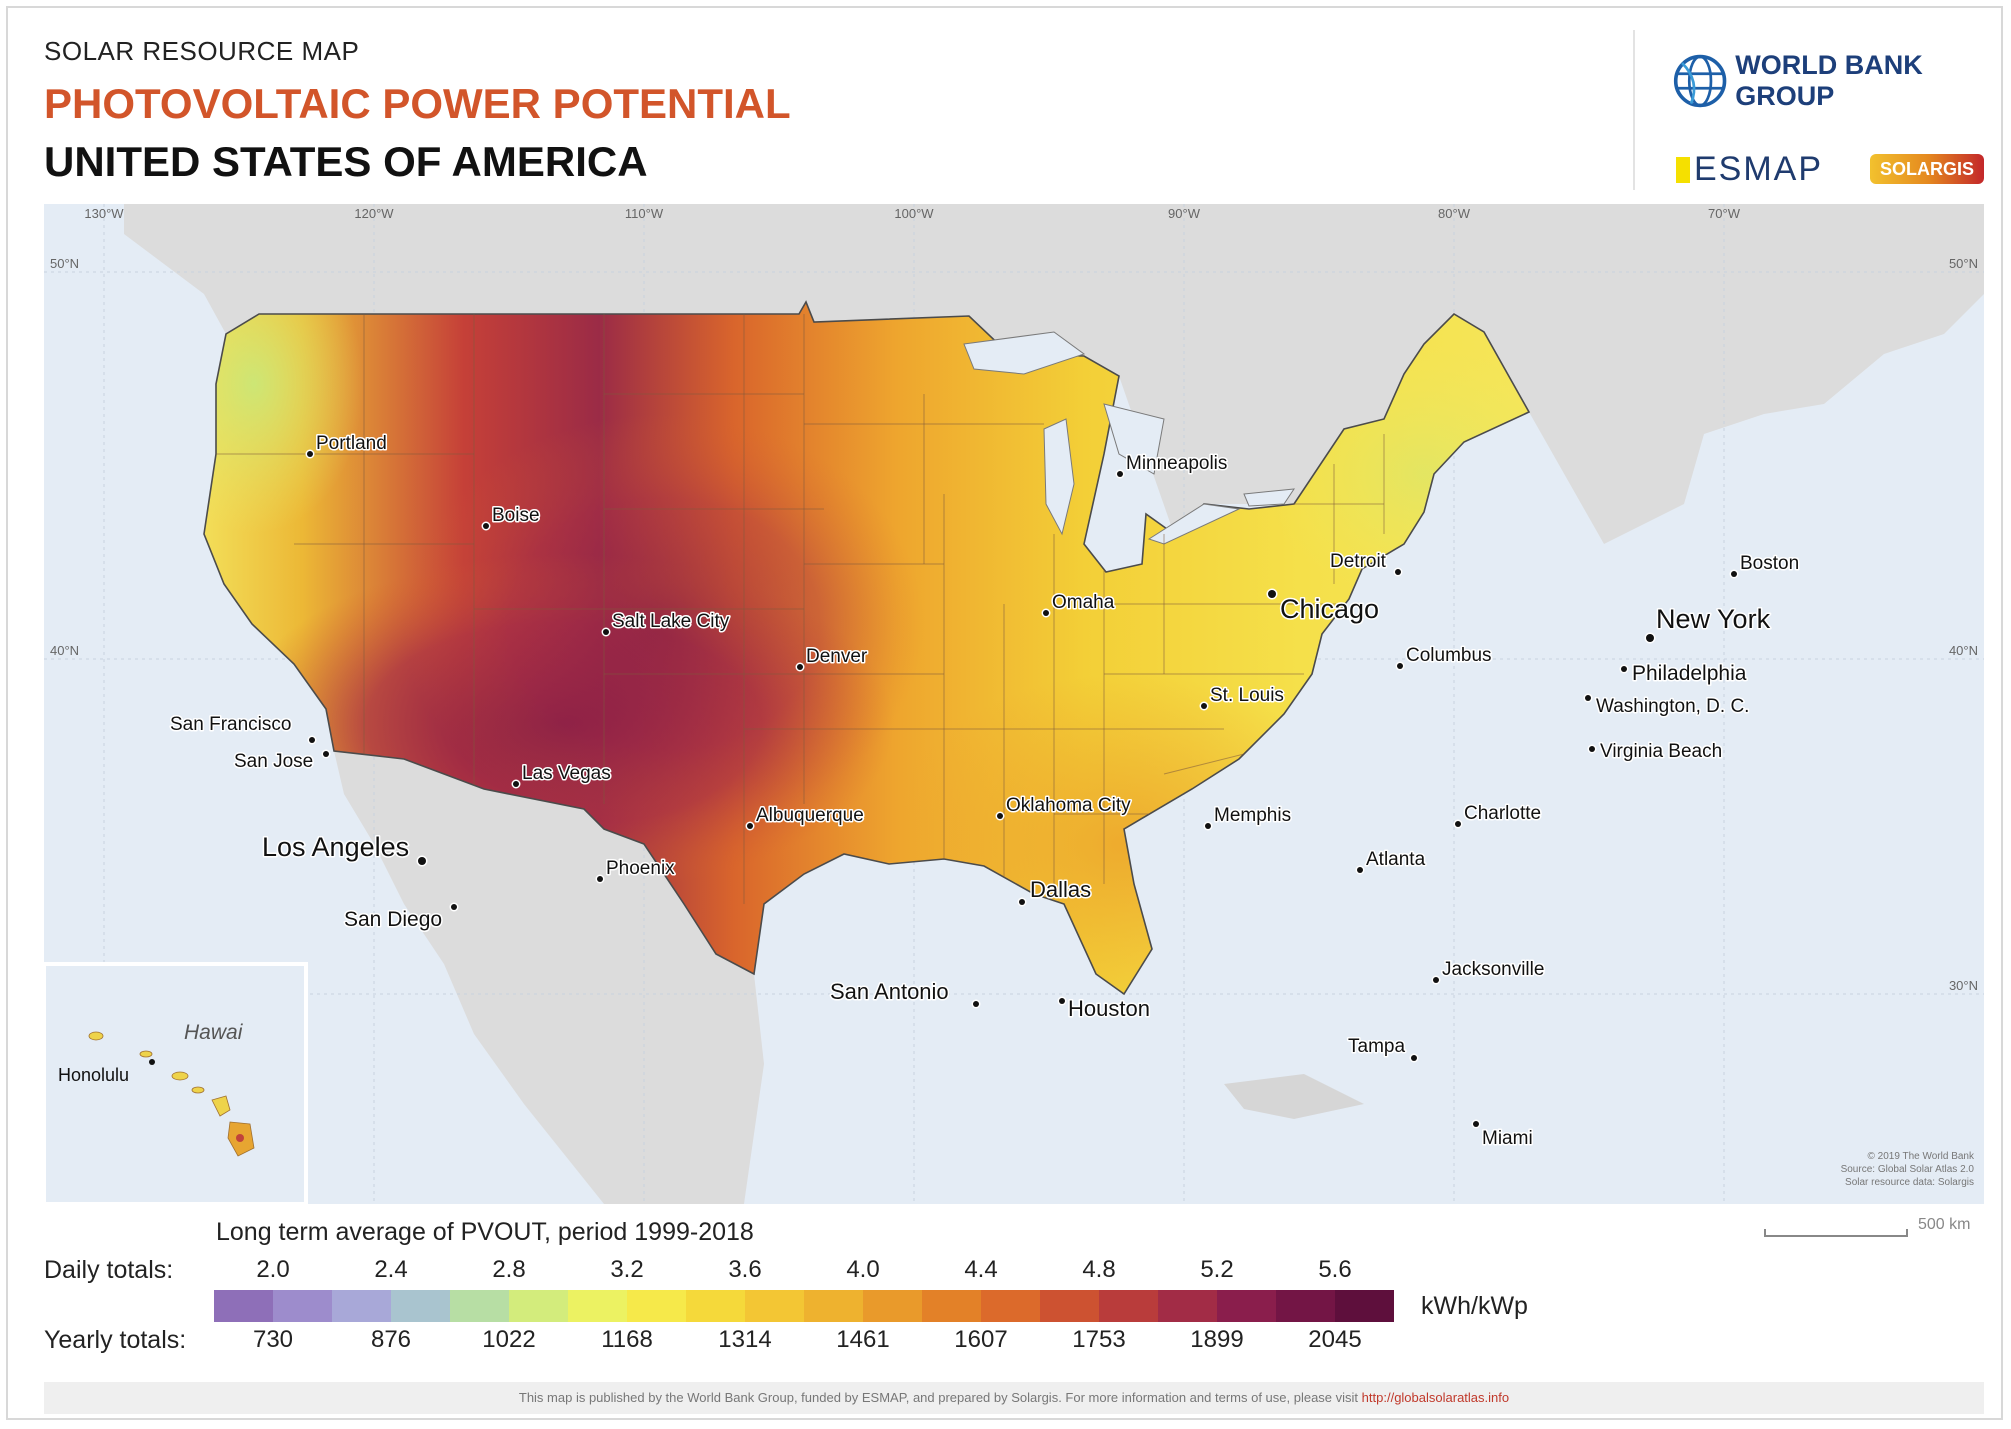 This screenshot has width=2011, height=1429. What do you see at coordinates (1655, 752) in the screenshot?
I see `city-virginia-beach: Virginia Beach` at bounding box center [1655, 752].